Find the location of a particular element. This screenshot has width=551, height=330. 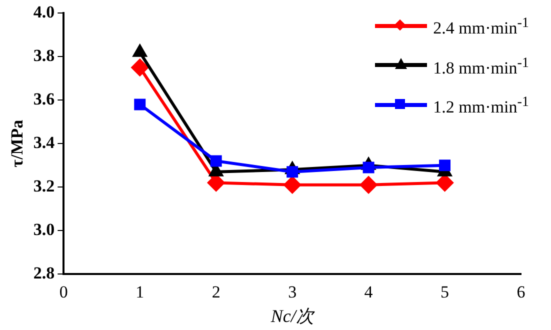

x-tick-label: 3 is located at coordinates (292, 292).